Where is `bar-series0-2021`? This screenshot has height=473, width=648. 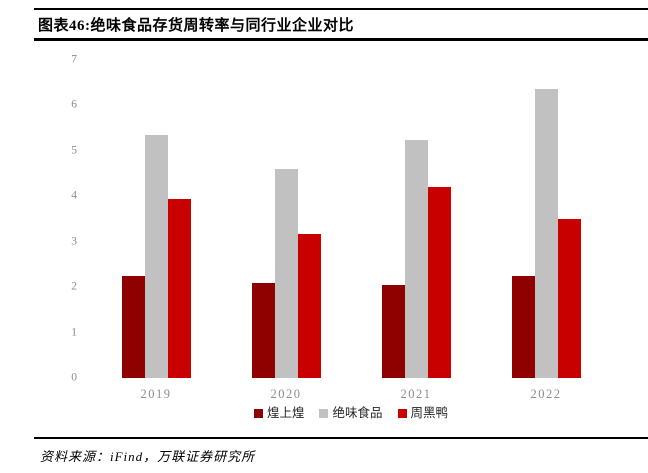 bar-series0-2021 is located at coordinates (393, 331).